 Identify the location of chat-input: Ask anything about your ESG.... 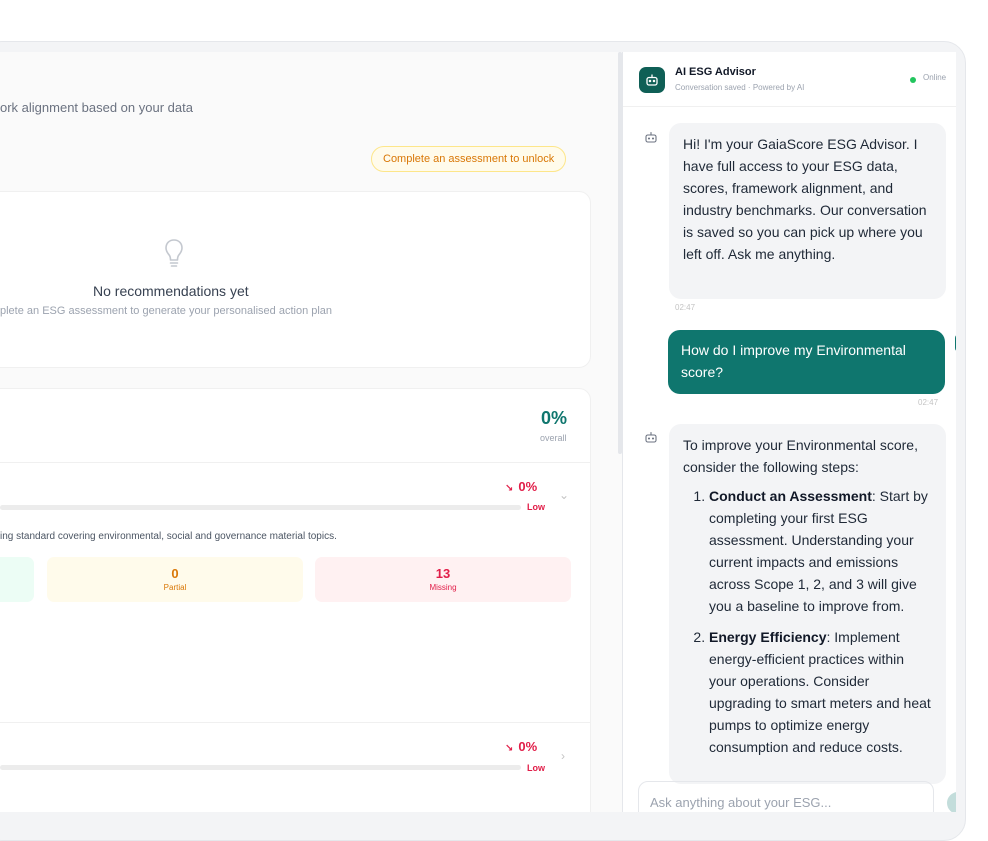
(786, 796).